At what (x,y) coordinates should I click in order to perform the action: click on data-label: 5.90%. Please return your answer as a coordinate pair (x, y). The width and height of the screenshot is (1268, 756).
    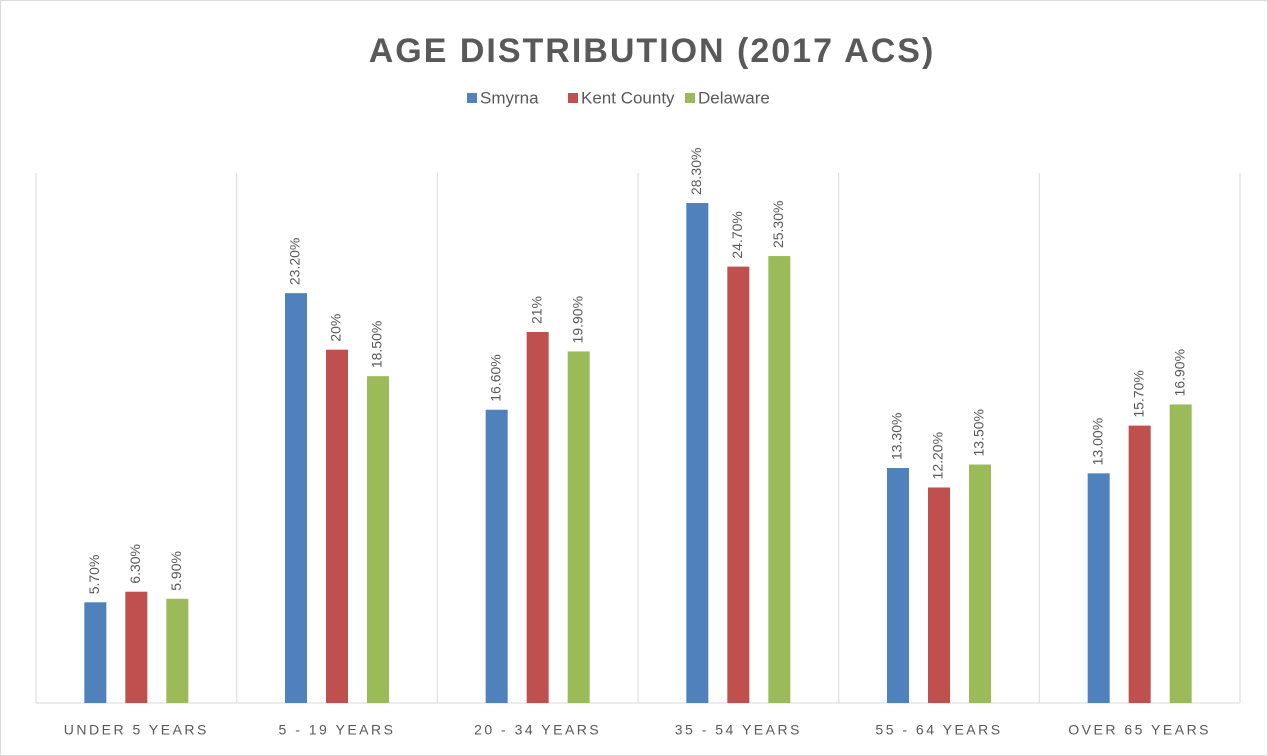
    Looking at the image, I should click on (176, 571).